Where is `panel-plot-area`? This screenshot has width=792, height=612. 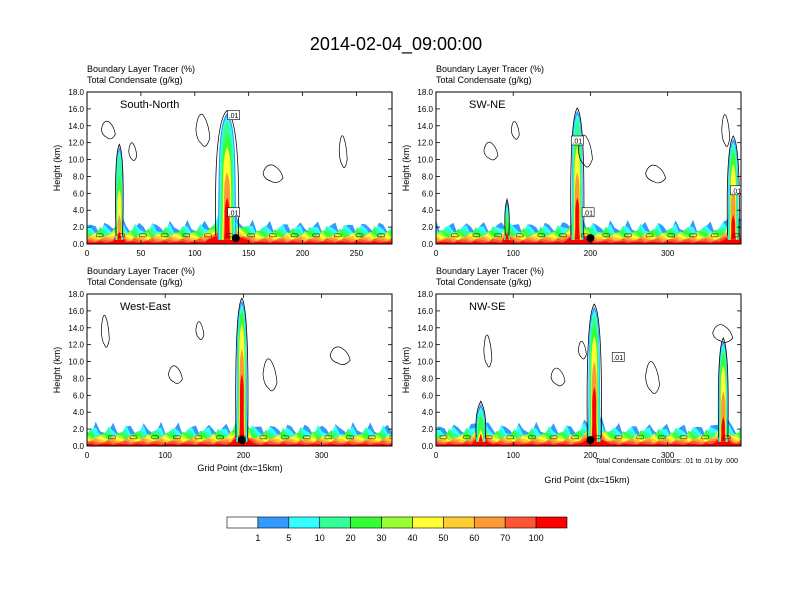
panel-plot-area is located at coordinates (239, 370).